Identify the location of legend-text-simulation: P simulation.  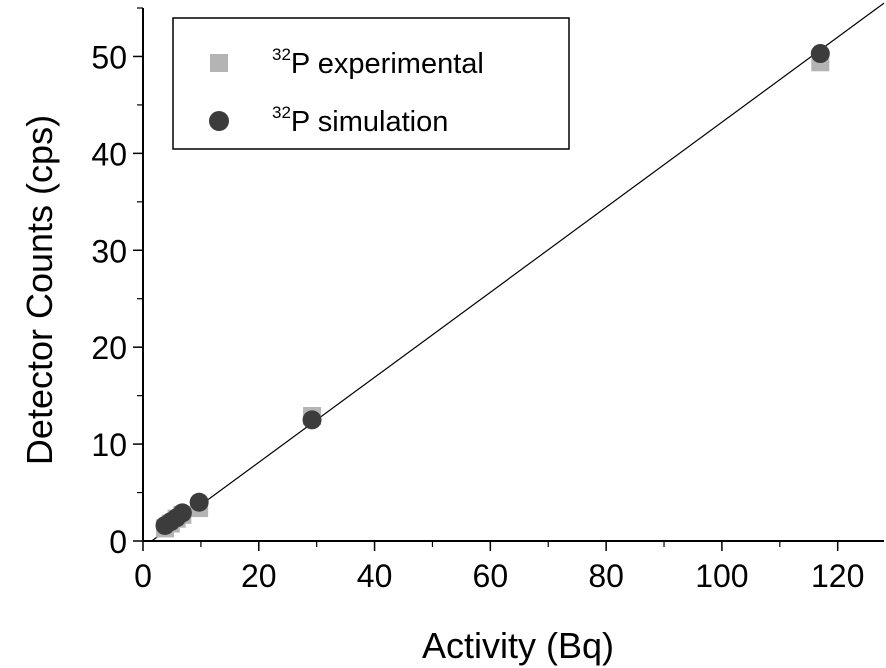
(369, 122).